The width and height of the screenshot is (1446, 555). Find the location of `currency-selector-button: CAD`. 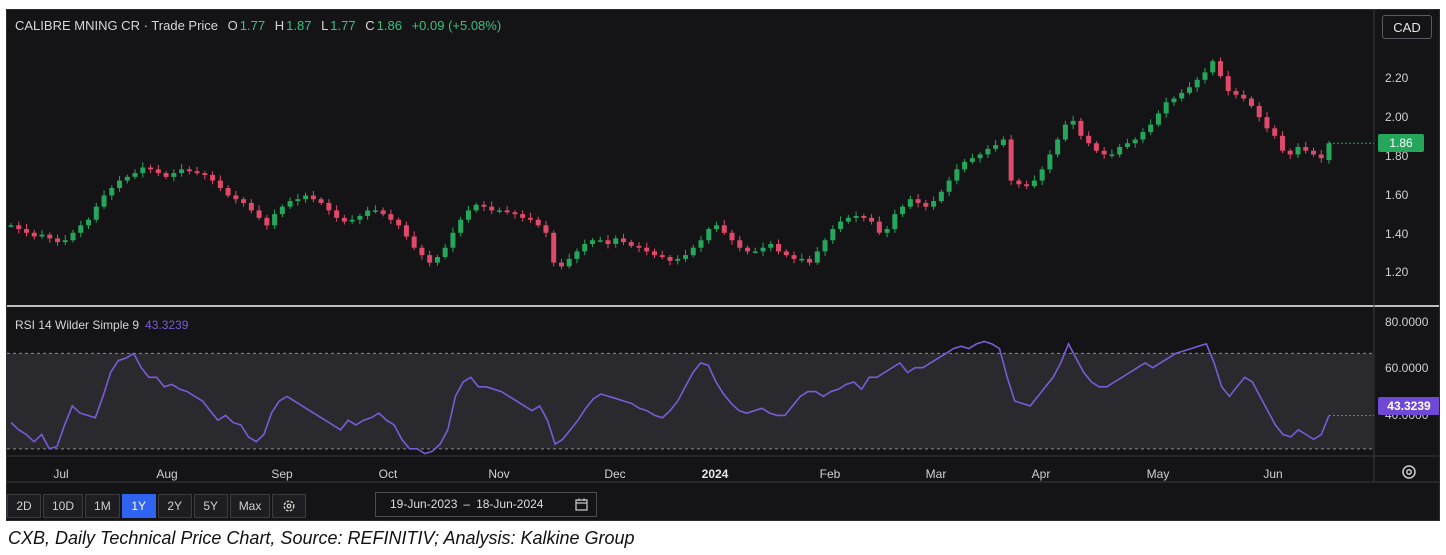

currency-selector-button: CAD is located at coordinates (1407, 27).